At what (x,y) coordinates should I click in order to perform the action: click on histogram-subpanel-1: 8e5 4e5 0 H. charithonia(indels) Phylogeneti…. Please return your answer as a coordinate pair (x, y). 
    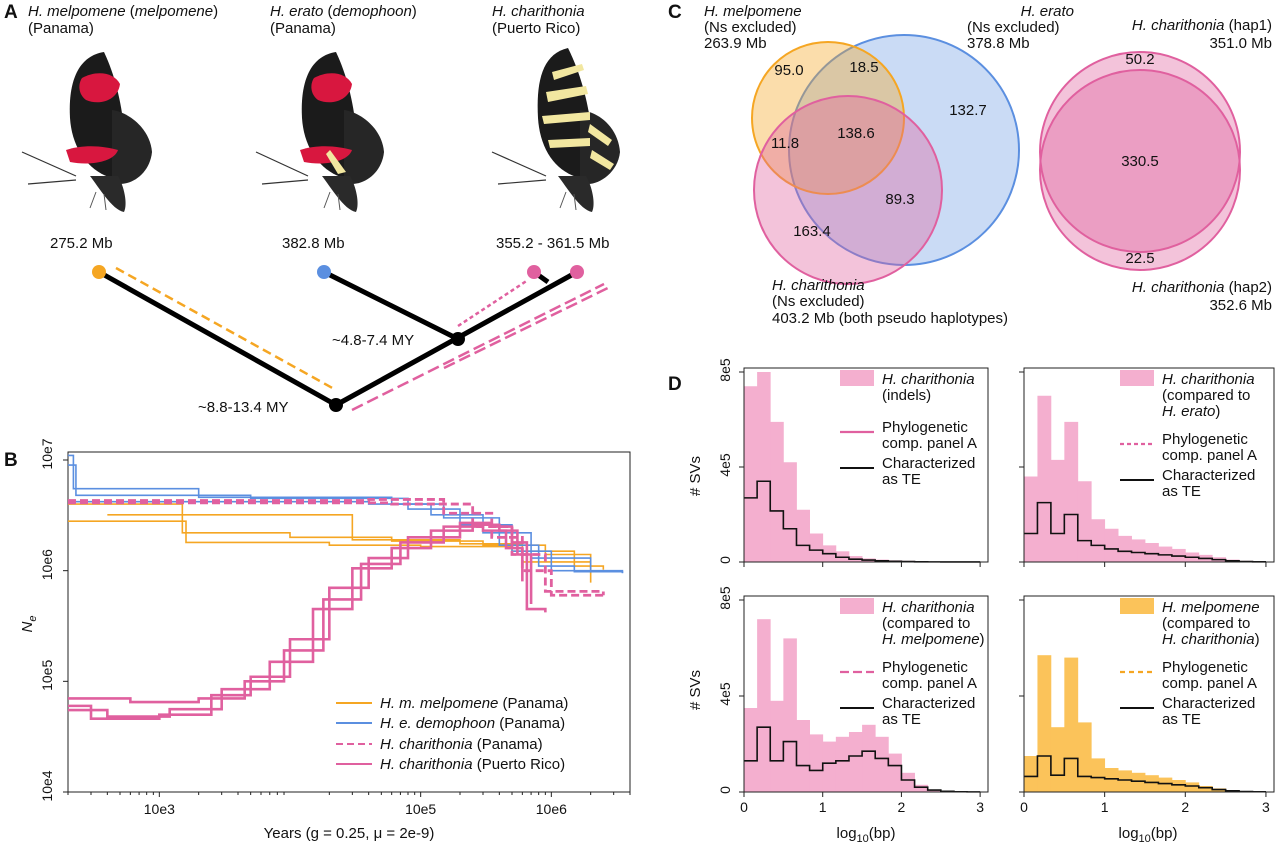
    Looking at the image, I should click on (853, 462).